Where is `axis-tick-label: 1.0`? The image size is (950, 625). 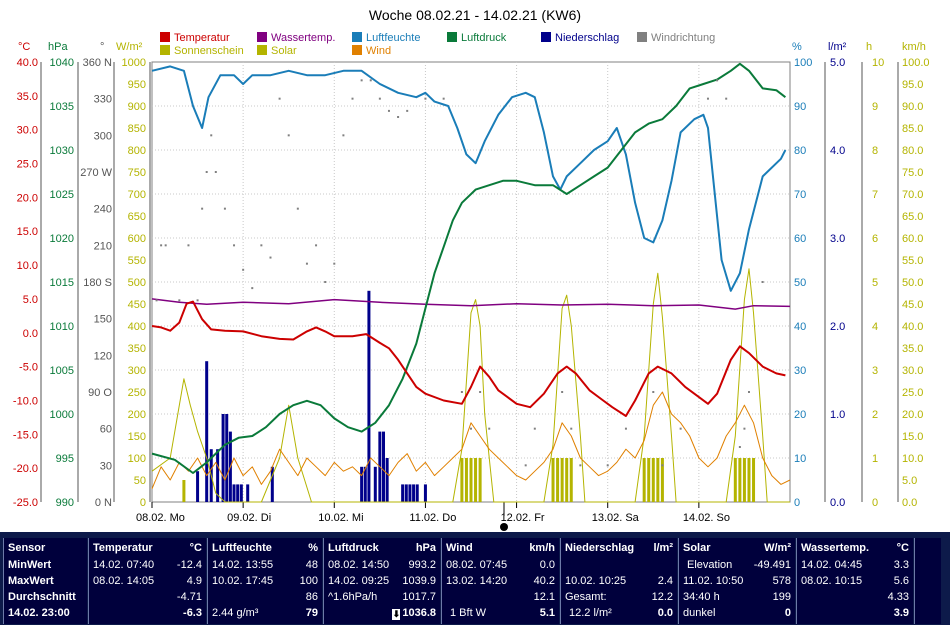
axis-tick-label: 1.0 is located at coordinates (837, 415).